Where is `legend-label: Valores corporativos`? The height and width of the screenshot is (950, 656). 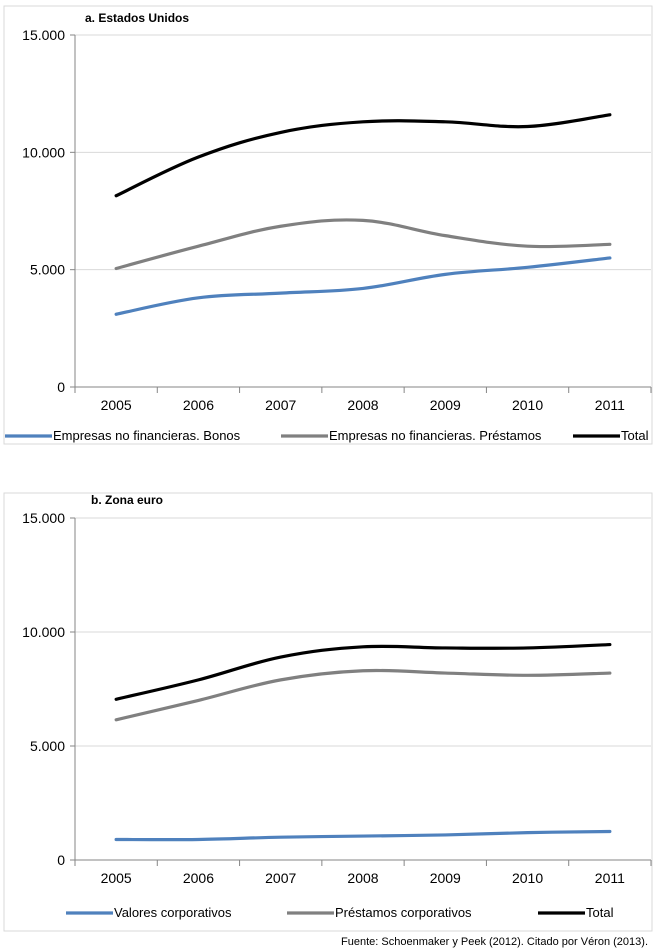 legend-label: Valores corporativos is located at coordinates (173, 912).